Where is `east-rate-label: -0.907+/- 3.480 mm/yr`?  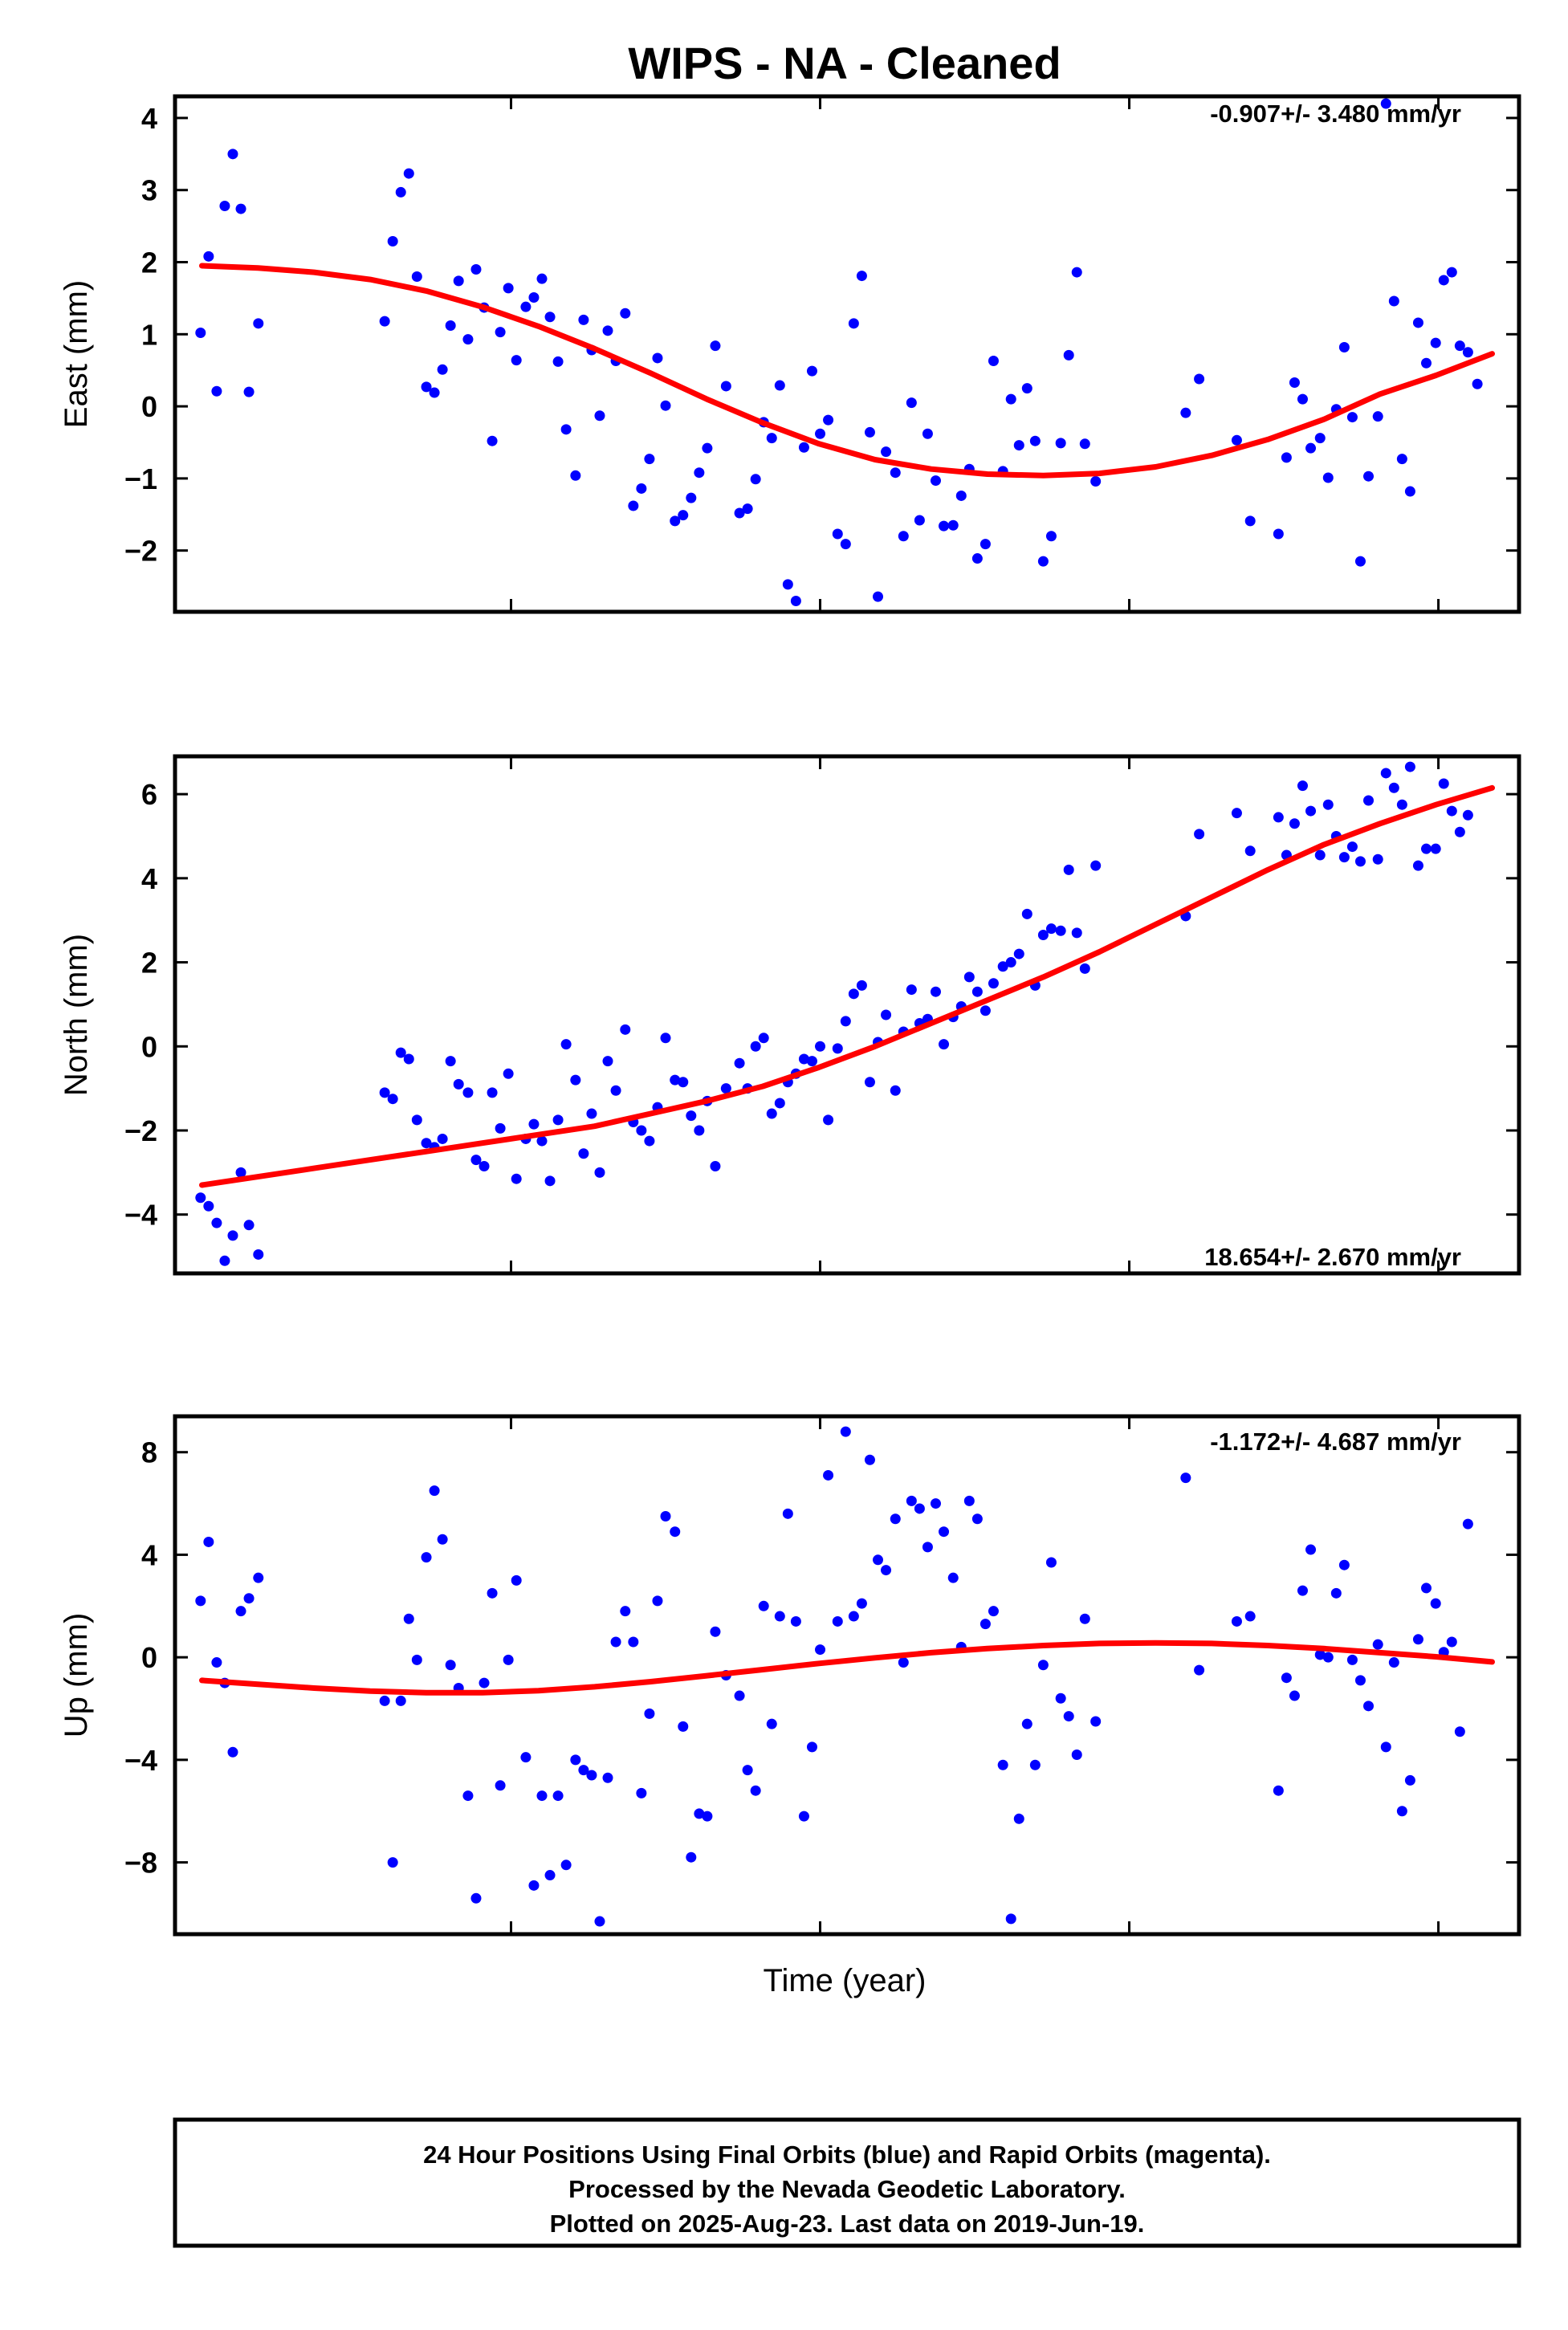
east-rate-label: -0.907+/- 3.480 mm/yr is located at coordinates (1335, 114).